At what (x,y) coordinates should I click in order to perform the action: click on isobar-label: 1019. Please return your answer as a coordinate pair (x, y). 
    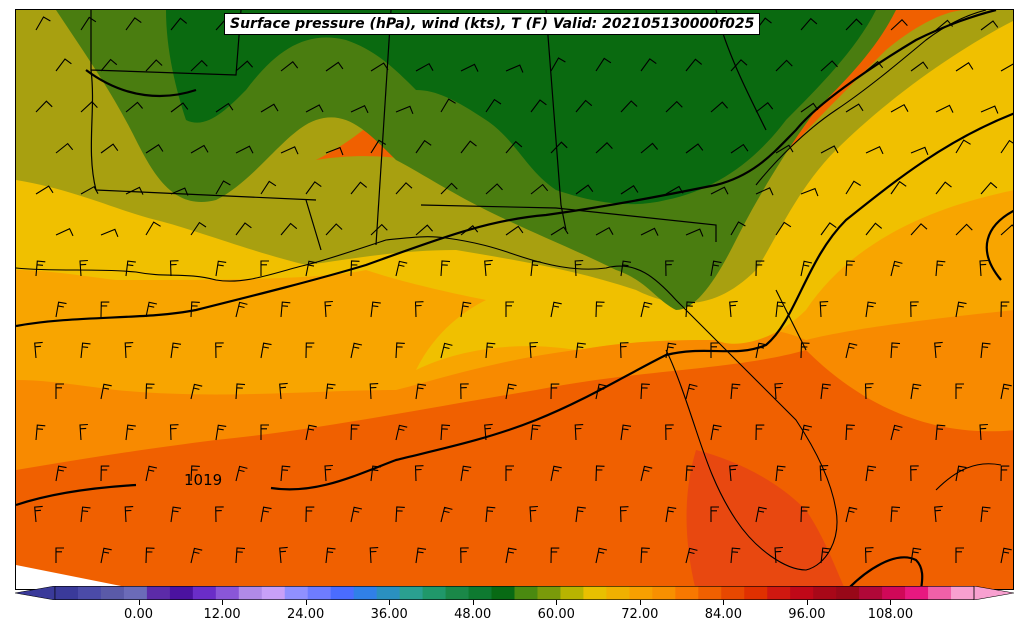
    Looking at the image, I should click on (203, 480).